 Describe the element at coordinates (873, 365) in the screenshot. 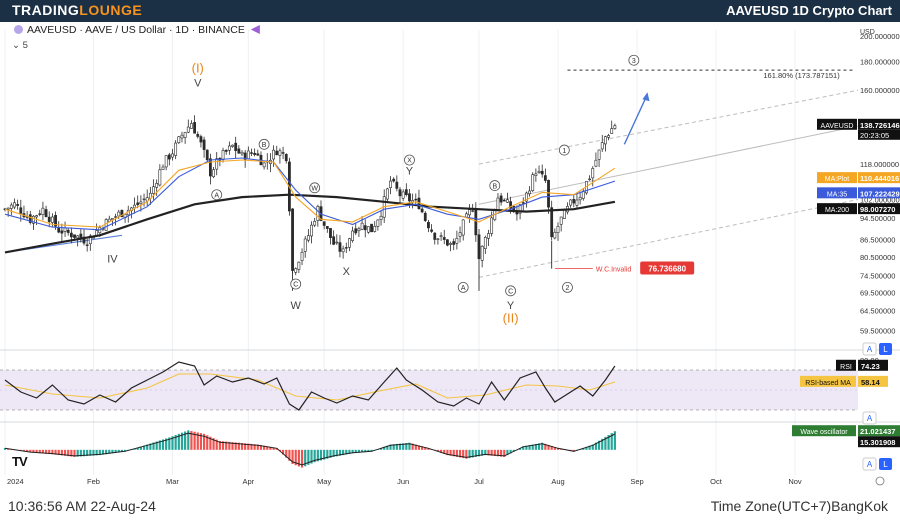

I see `rsi-tag-value-box` at that location.